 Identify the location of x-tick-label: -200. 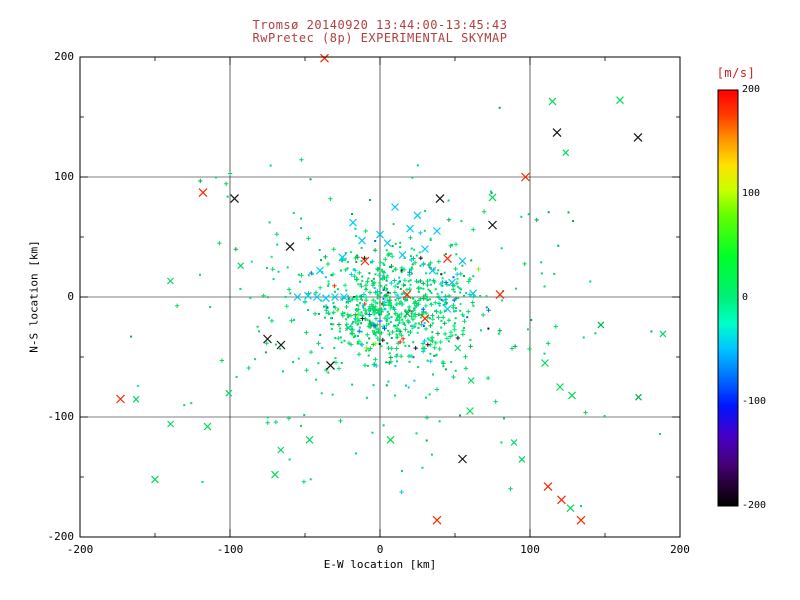
(80, 549).